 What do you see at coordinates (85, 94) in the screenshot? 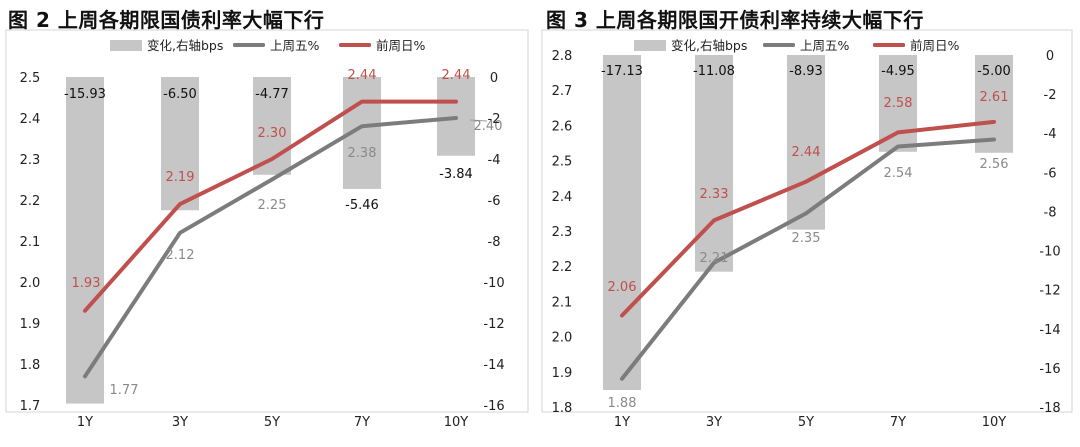
I see `bar-data-label: -15.93` at bounding box center [85, 94].